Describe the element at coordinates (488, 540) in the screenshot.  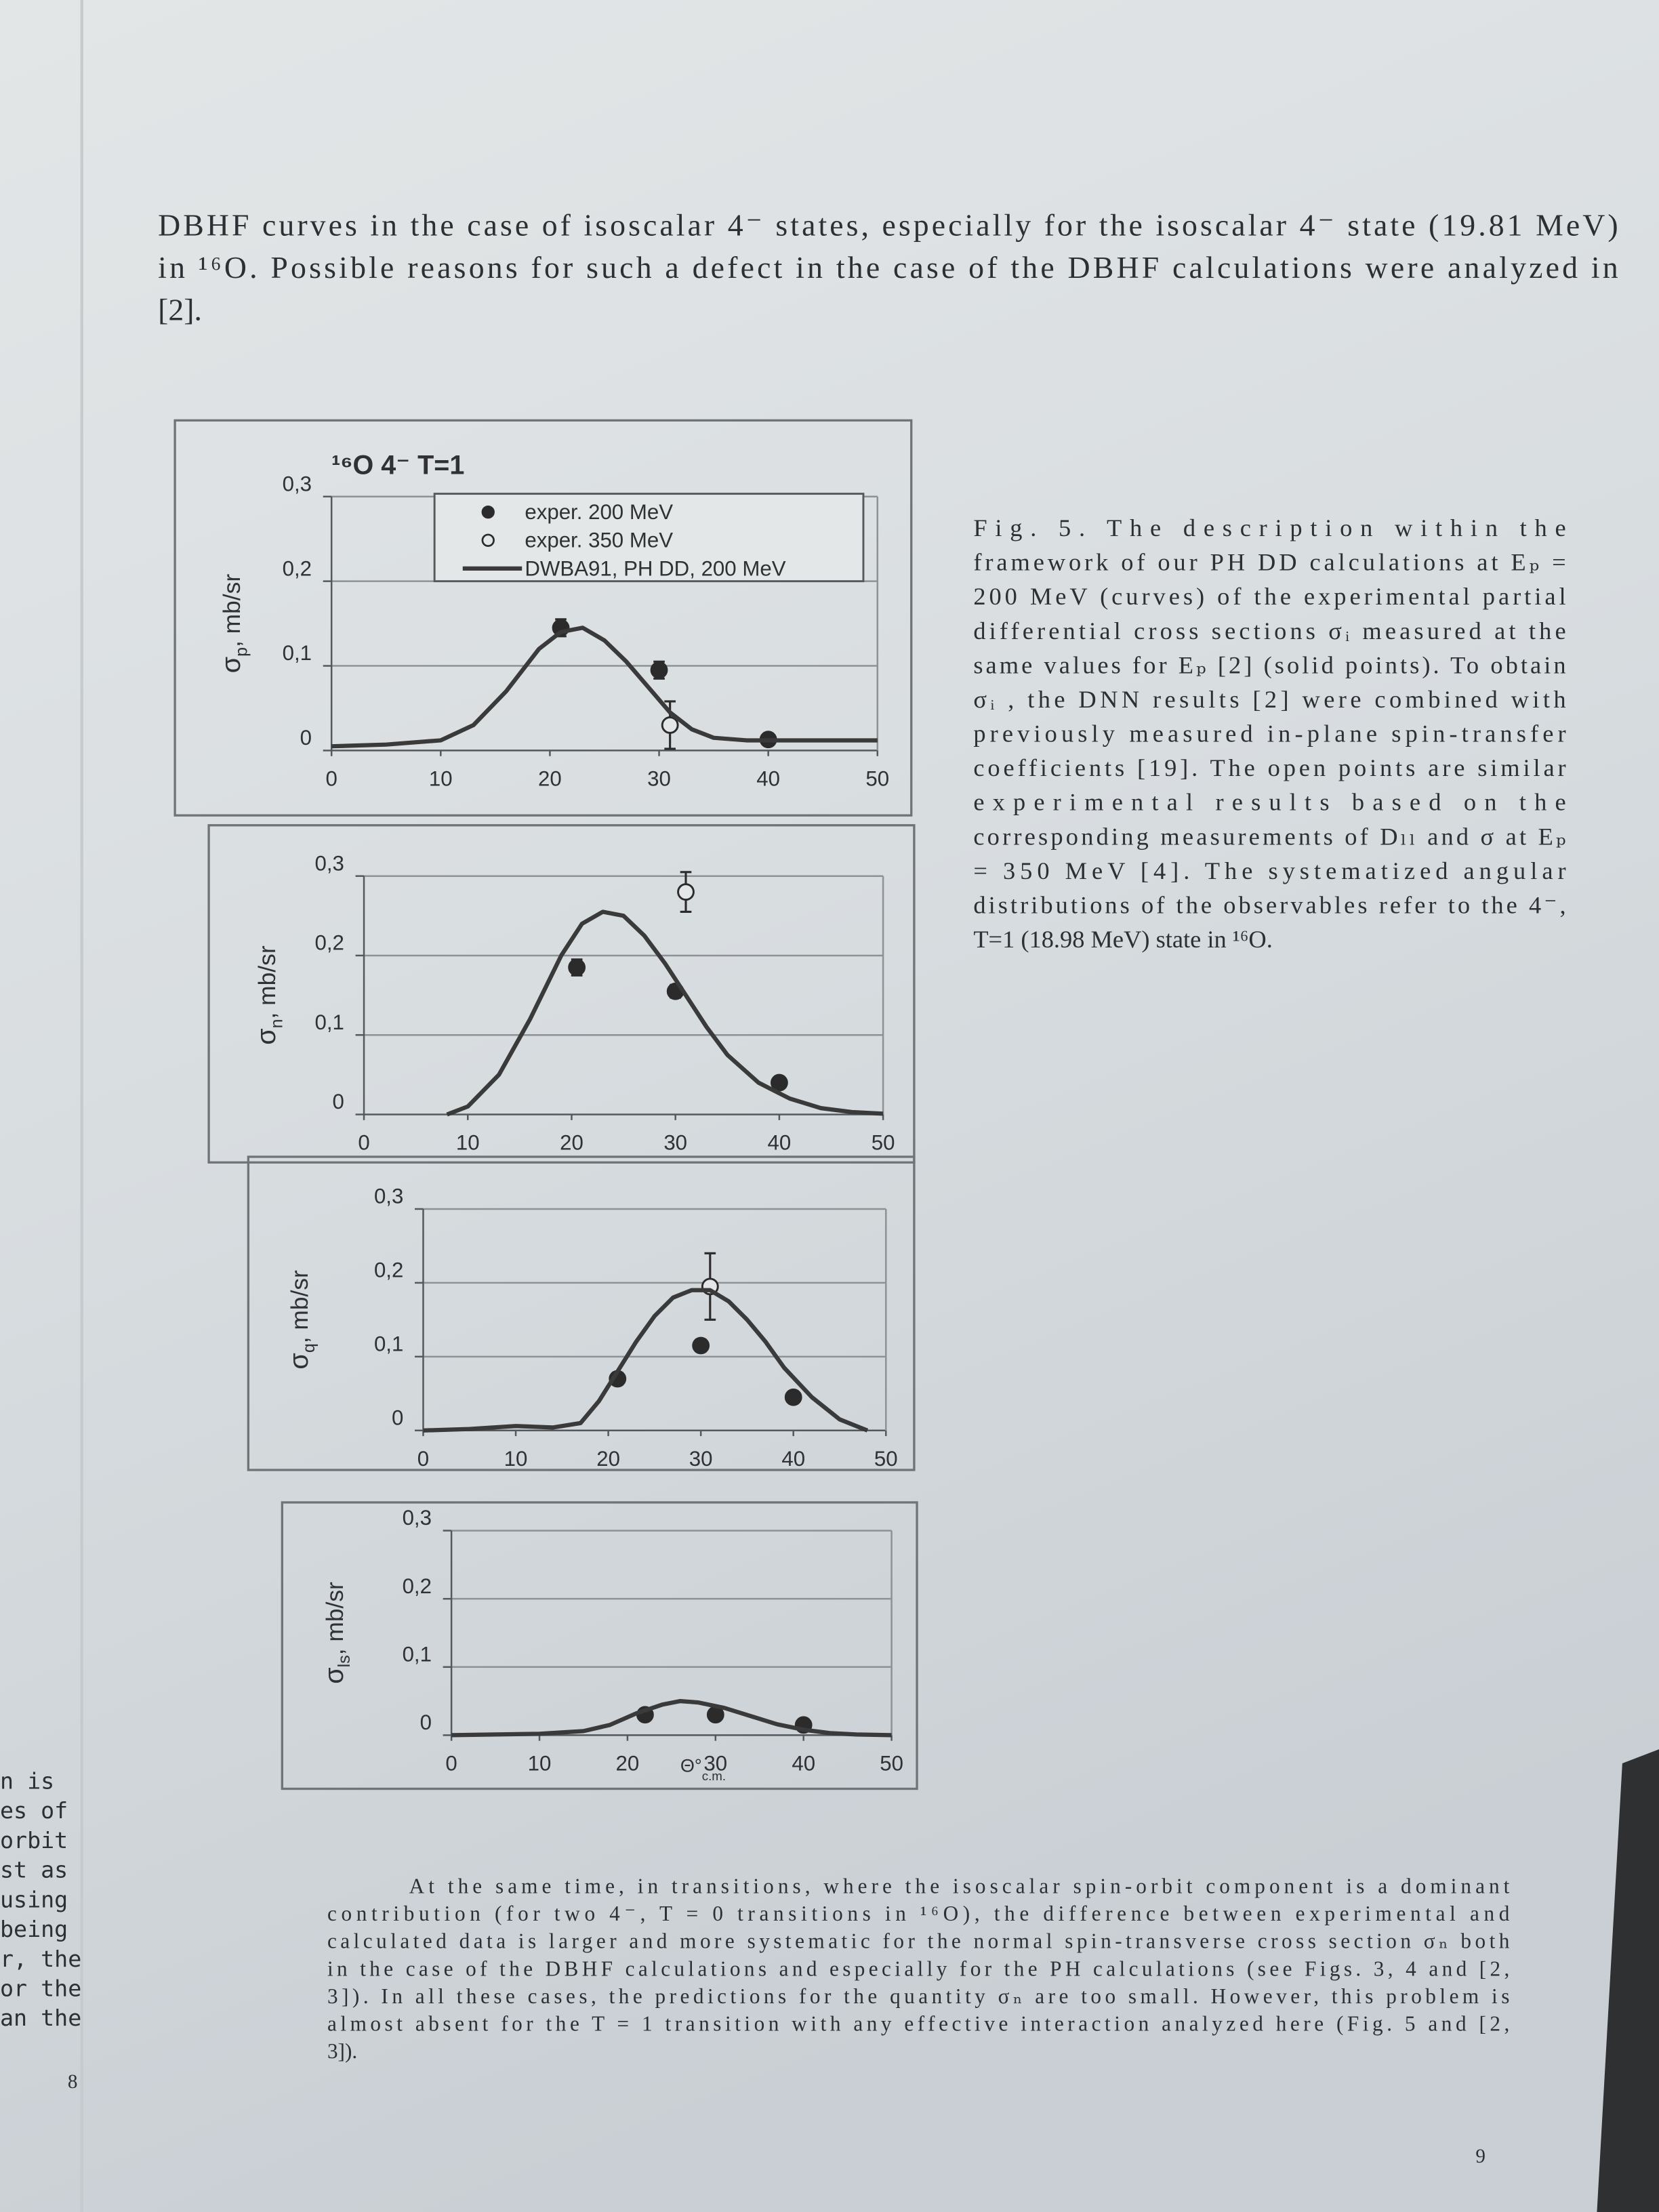
I see `legend-swatch` at that location.